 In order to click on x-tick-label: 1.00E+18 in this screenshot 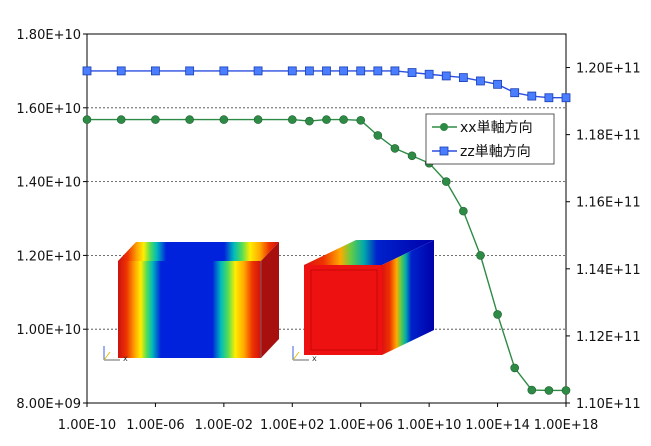, I will do `click(566, 425)`.